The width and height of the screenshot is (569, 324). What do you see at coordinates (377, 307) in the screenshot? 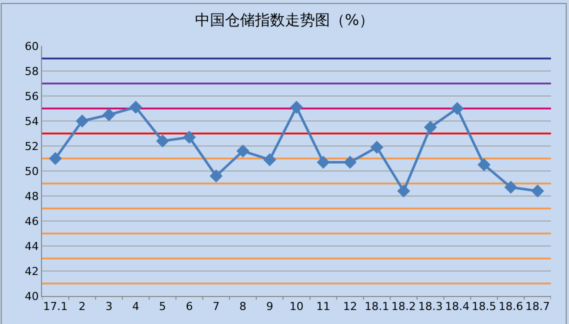
I see `x-tick-label: 18.1` at bounding box center [377, 307].